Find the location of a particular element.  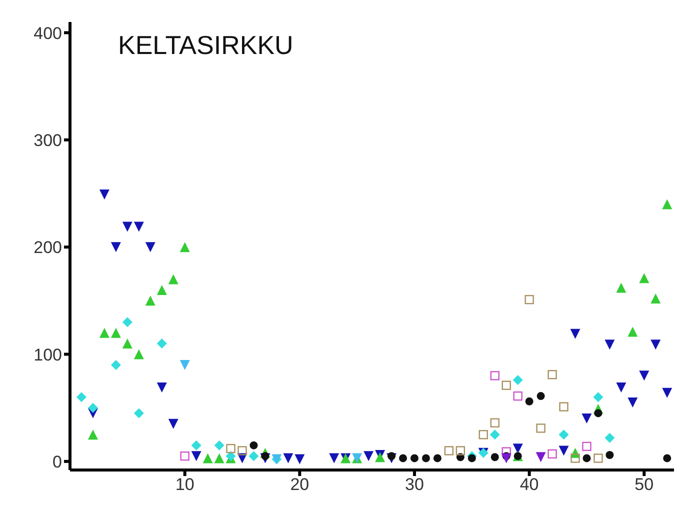

x-tick-label: 10 is located at coordinates (184, 484).